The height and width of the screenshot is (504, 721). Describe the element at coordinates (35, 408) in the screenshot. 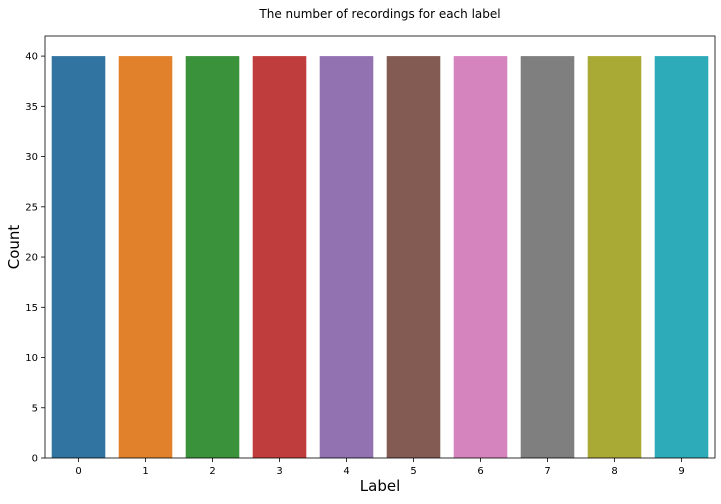

I see `y-tick-label-5: 5` at that location.